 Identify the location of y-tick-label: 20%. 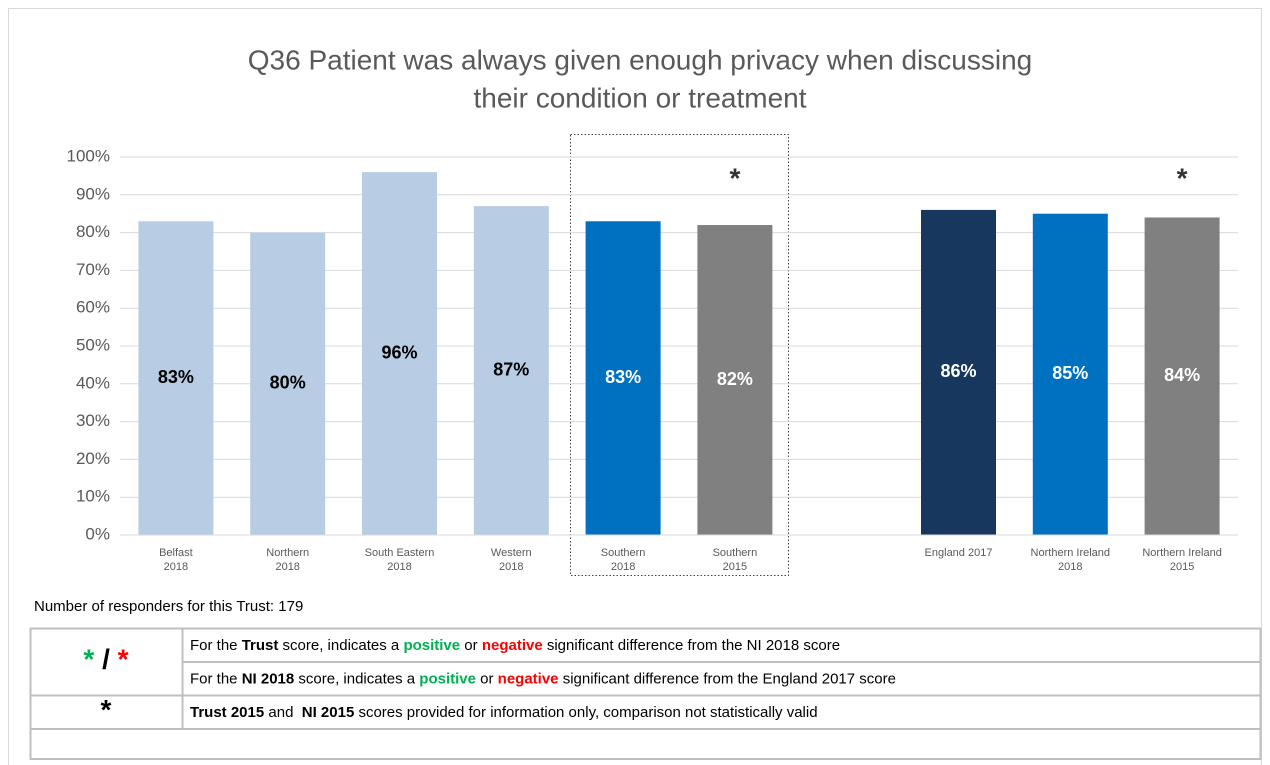
(93, 458).